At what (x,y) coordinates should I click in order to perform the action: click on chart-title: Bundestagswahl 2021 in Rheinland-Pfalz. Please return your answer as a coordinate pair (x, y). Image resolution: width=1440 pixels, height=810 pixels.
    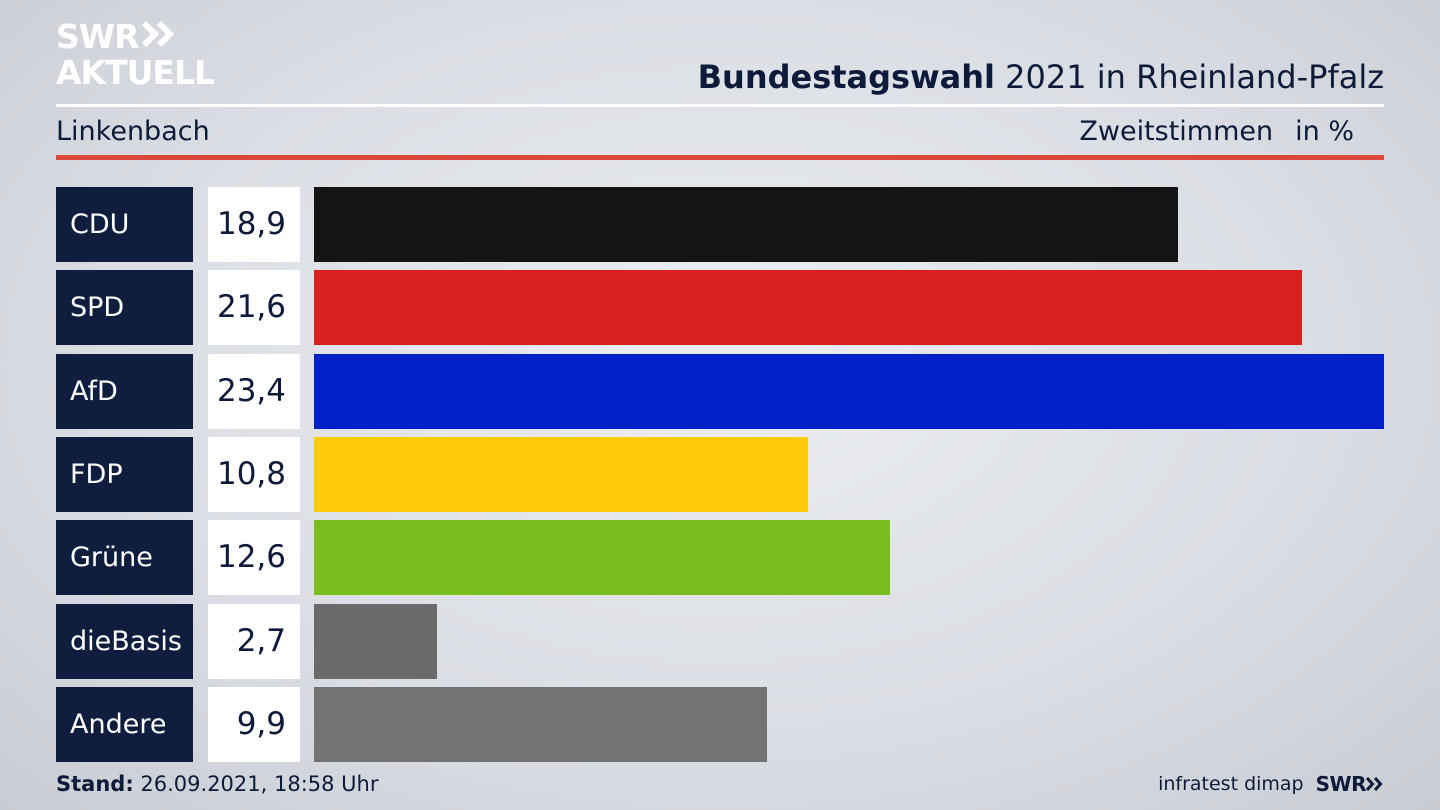
    Looking at the image, I should click on (1041, 77).